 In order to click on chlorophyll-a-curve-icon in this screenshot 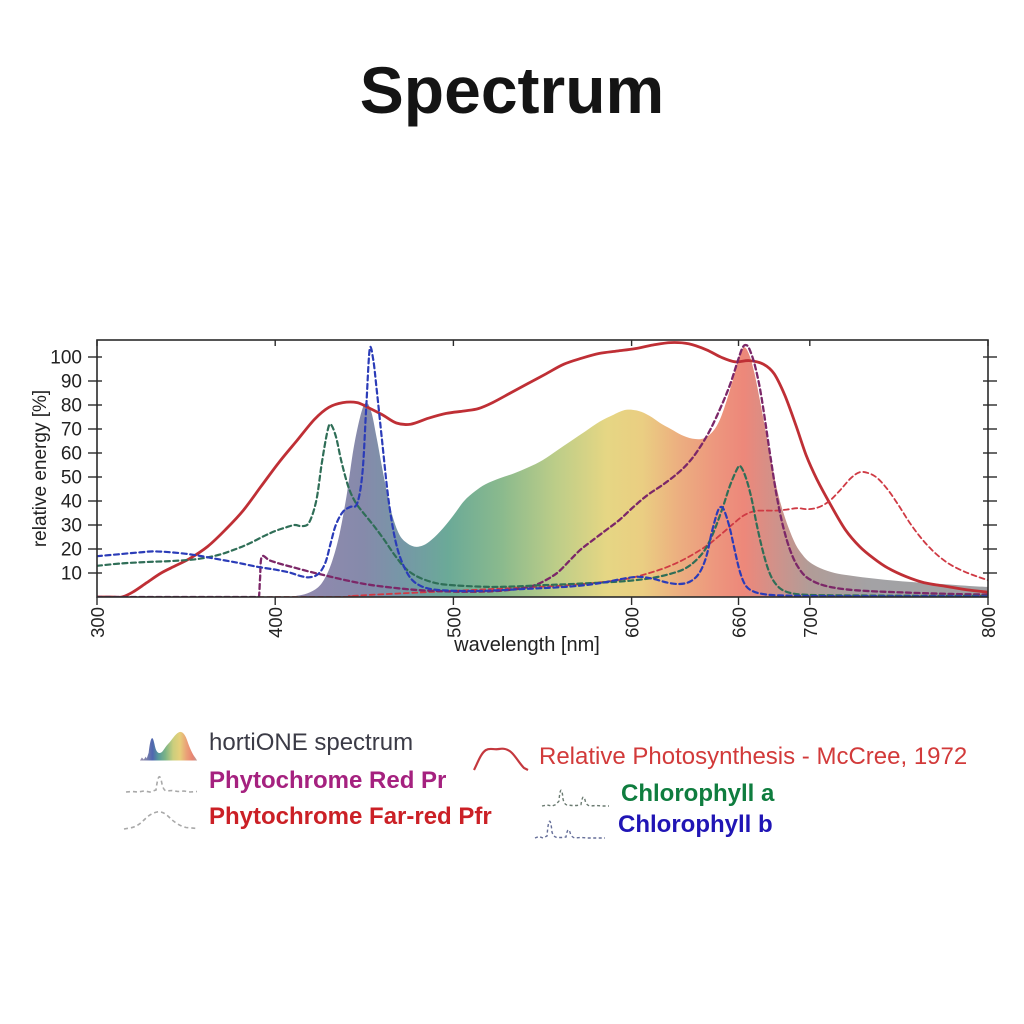, I will do `click(575, 798)`.